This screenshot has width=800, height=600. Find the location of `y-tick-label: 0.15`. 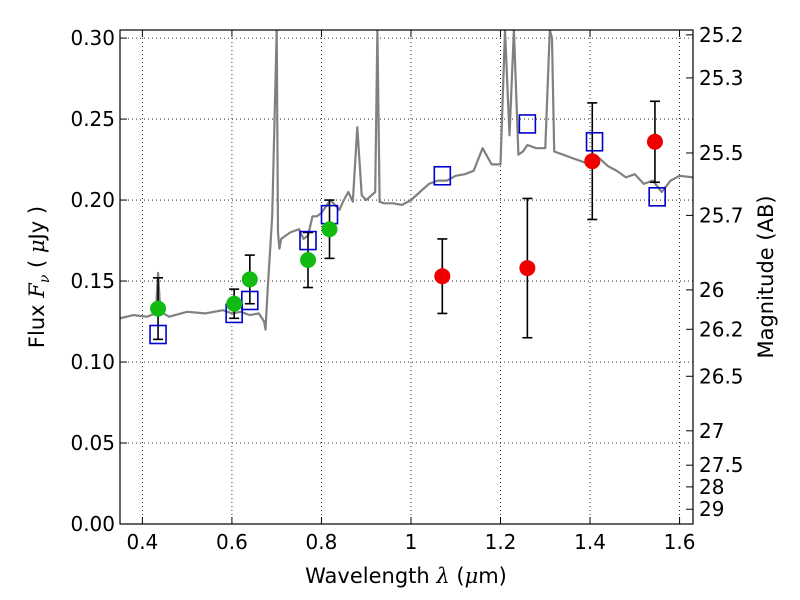

y-tick-label: 0.15 is located at coordinates (92, 281).